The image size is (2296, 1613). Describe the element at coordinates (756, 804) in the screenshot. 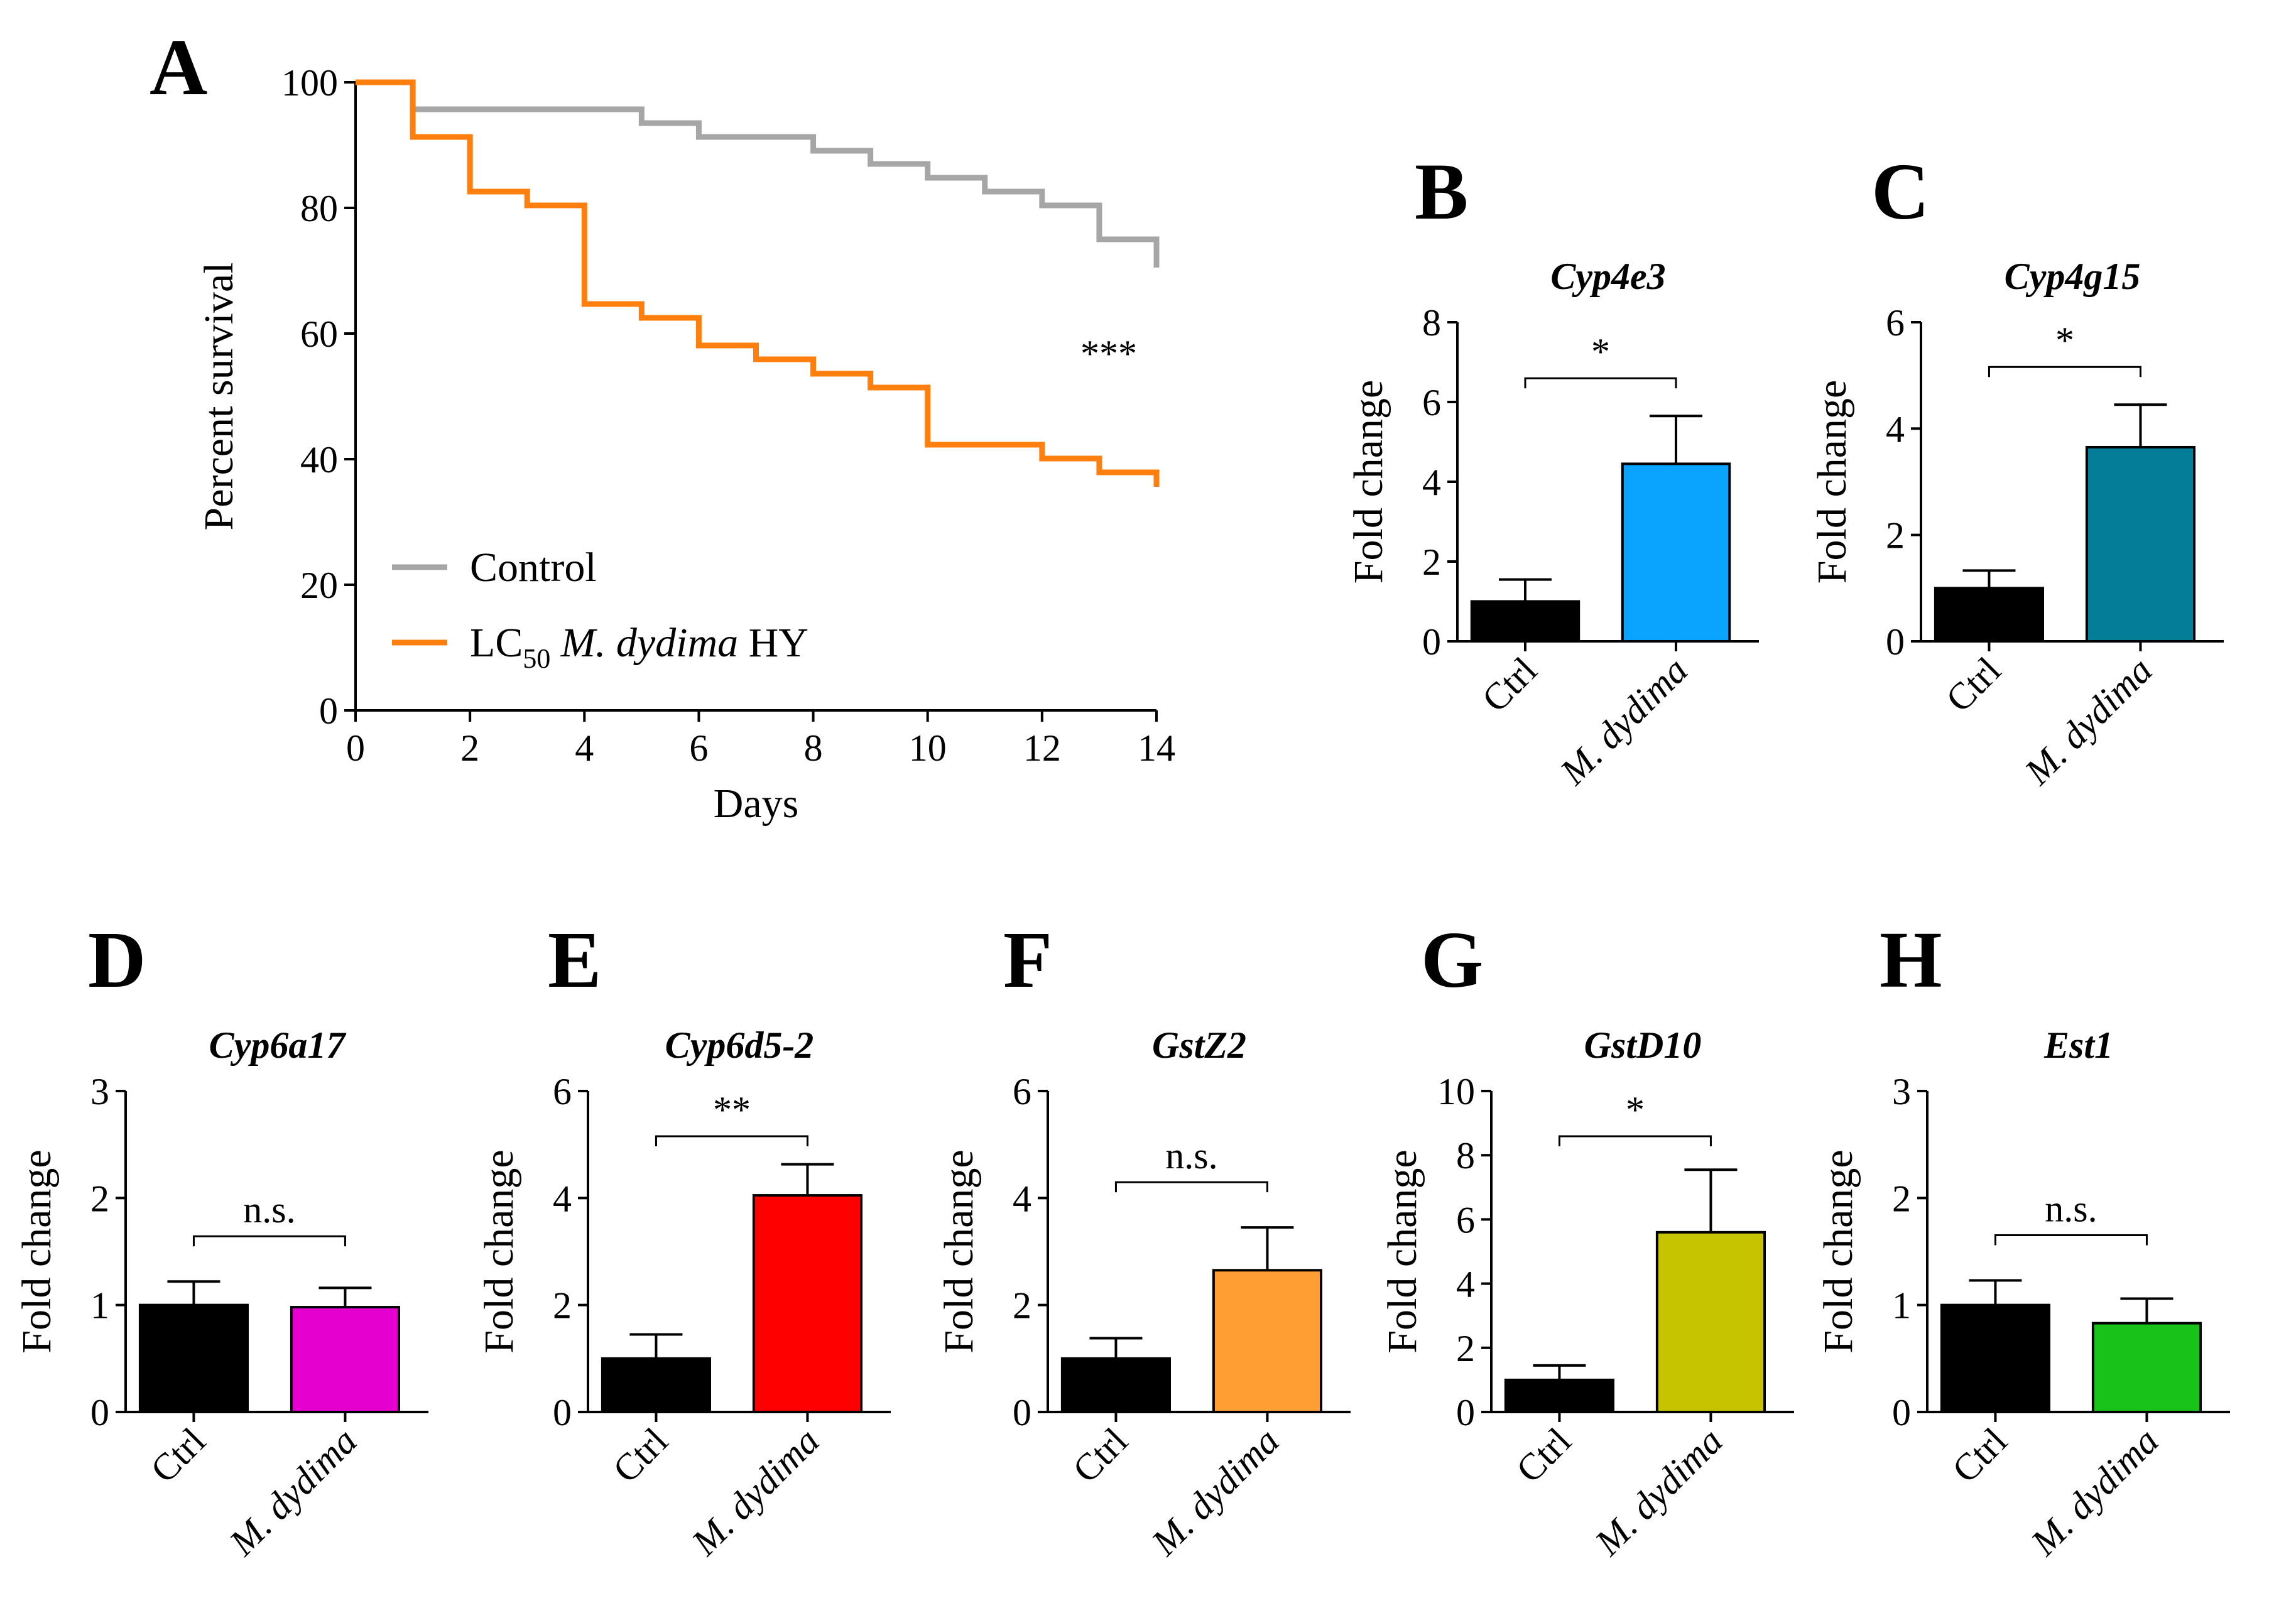

I see `x-axis-title: Days` at that location.